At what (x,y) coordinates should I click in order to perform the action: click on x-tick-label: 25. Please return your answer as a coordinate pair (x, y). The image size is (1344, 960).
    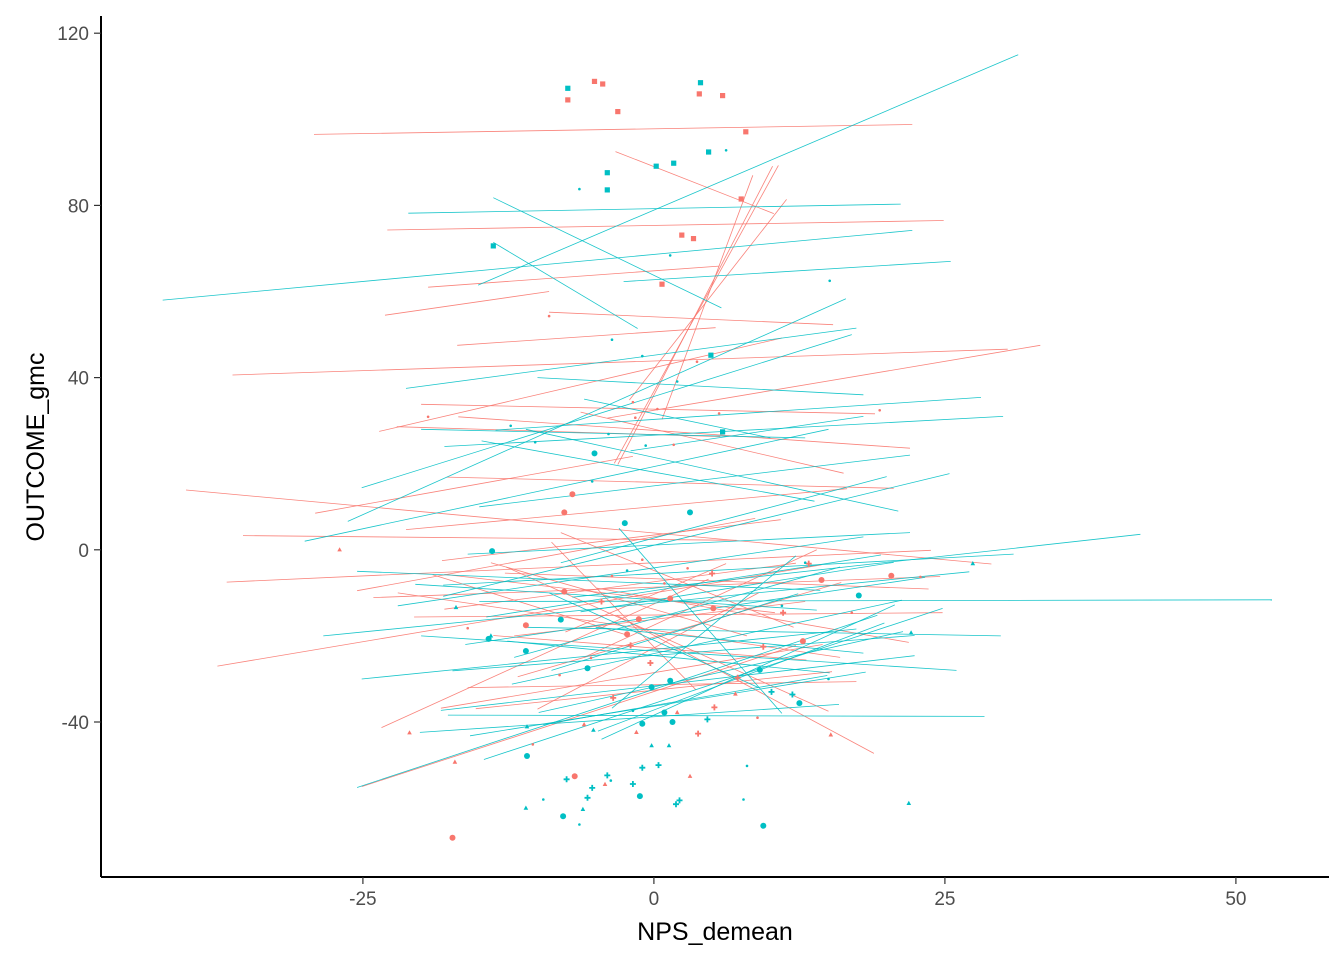
    Looking at the image, I should click on (944, 899).